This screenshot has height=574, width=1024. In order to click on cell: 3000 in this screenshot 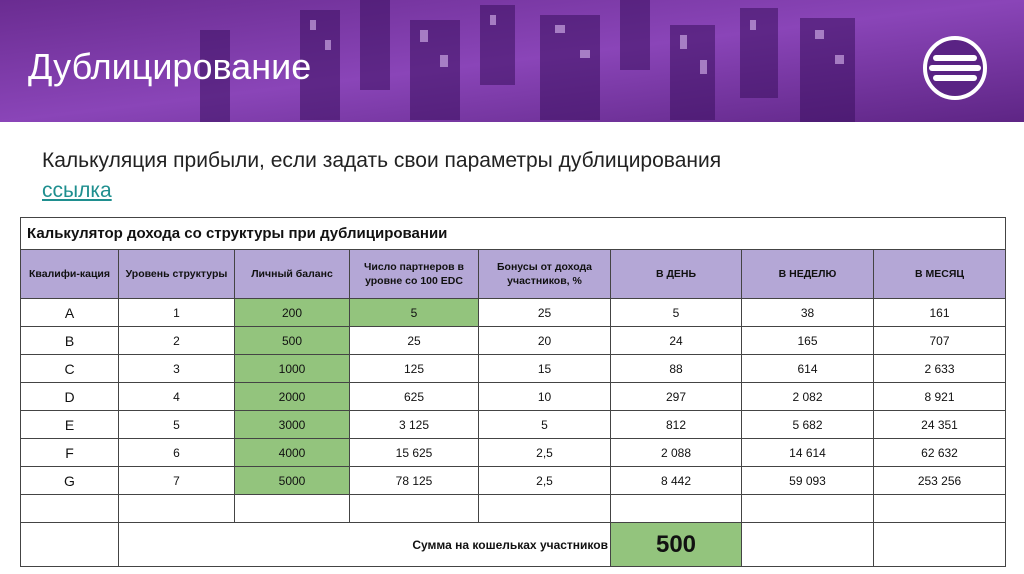, I will do `click(292, 424)`.